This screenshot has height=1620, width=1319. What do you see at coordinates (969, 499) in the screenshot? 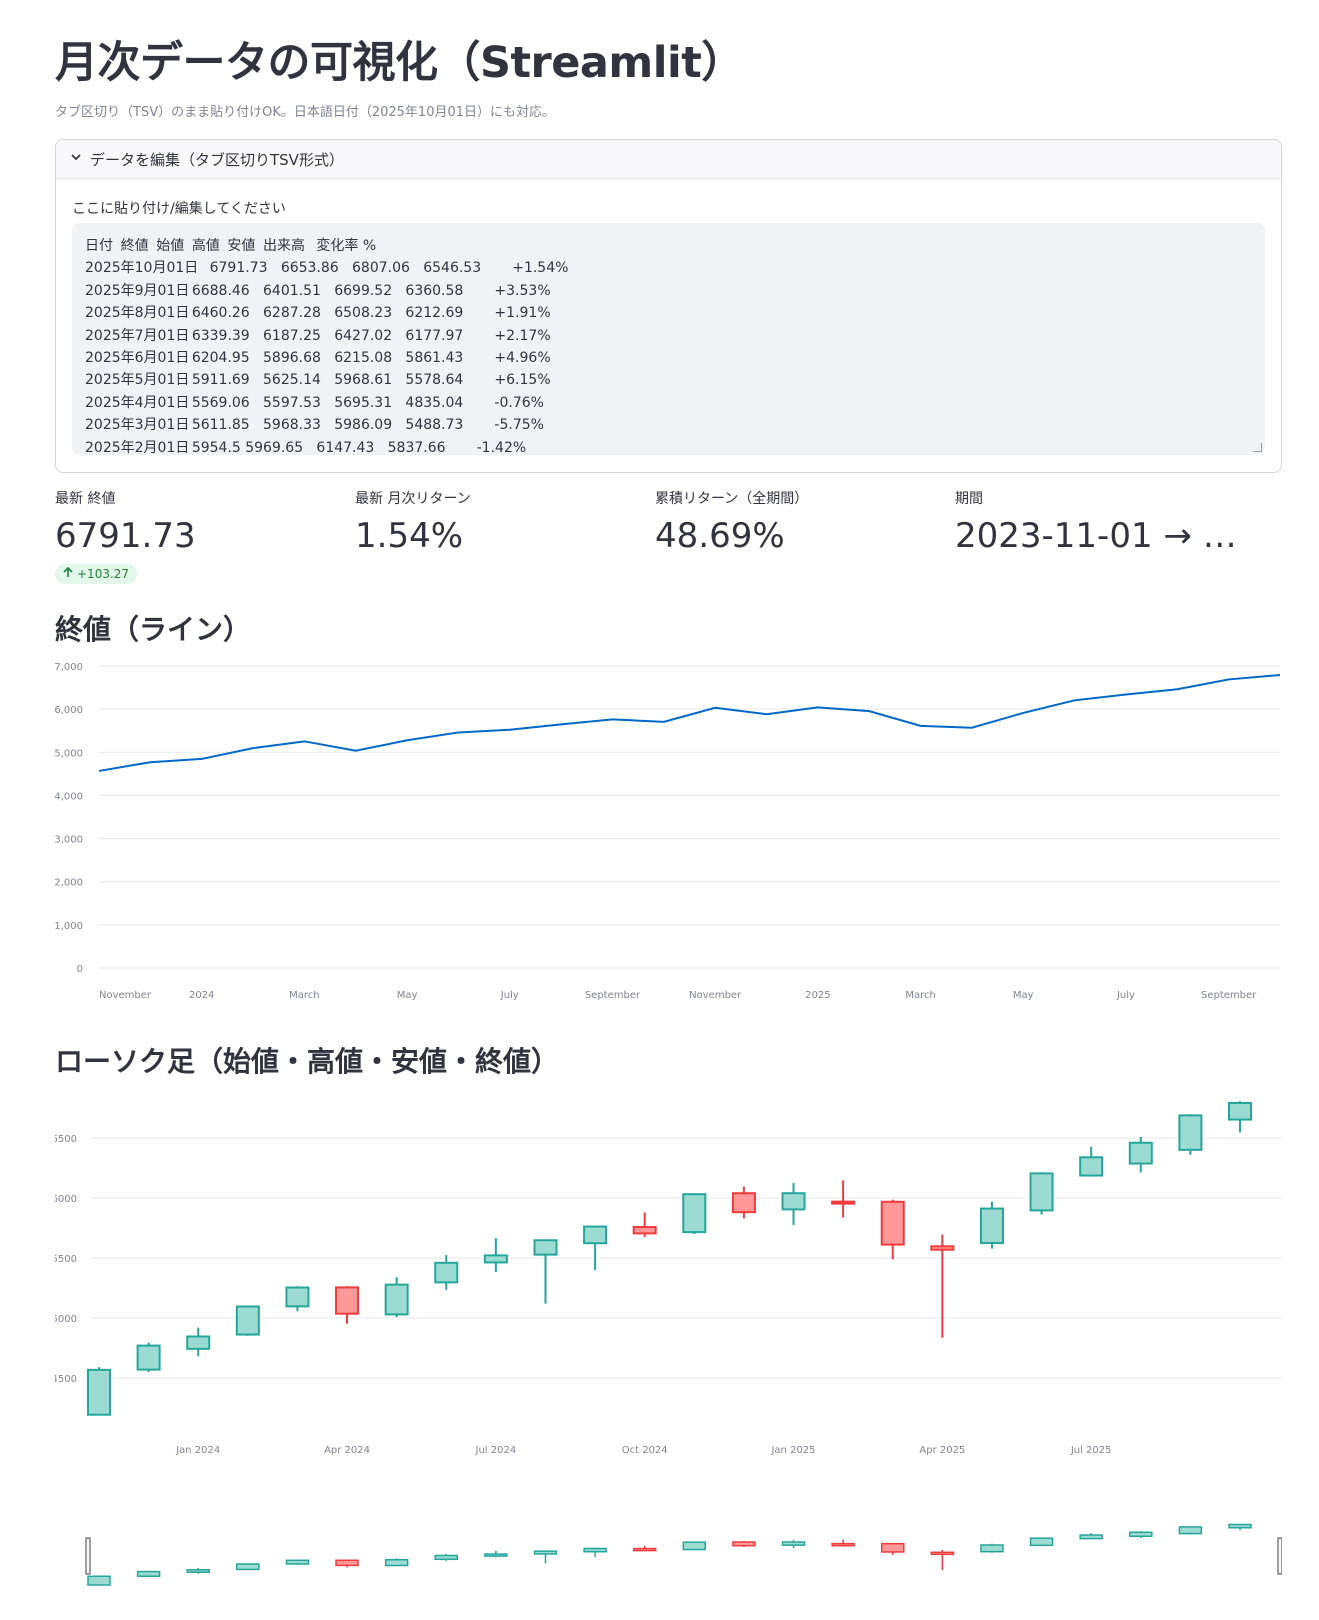
I see `metric-label: 期間` at bounding box center [969, 499].